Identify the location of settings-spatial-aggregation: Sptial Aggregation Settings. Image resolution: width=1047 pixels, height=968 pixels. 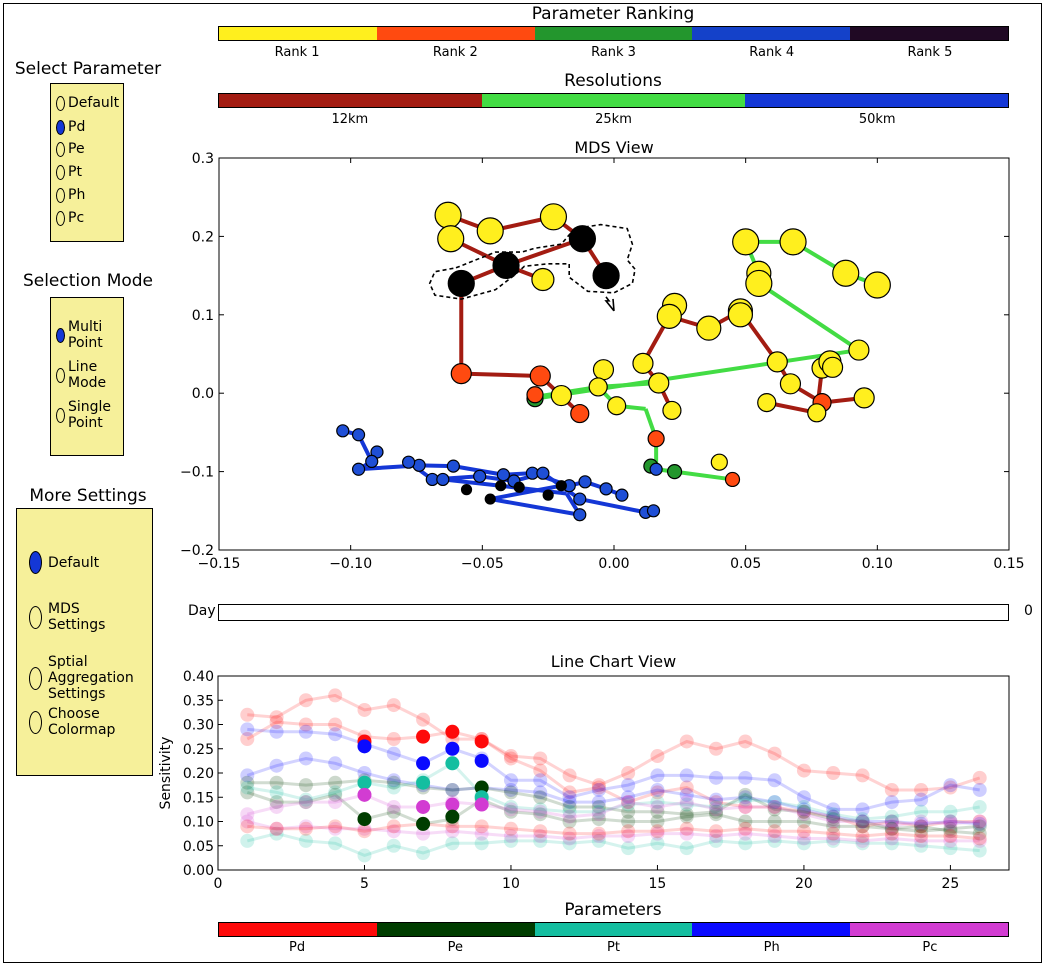
(81, 678).